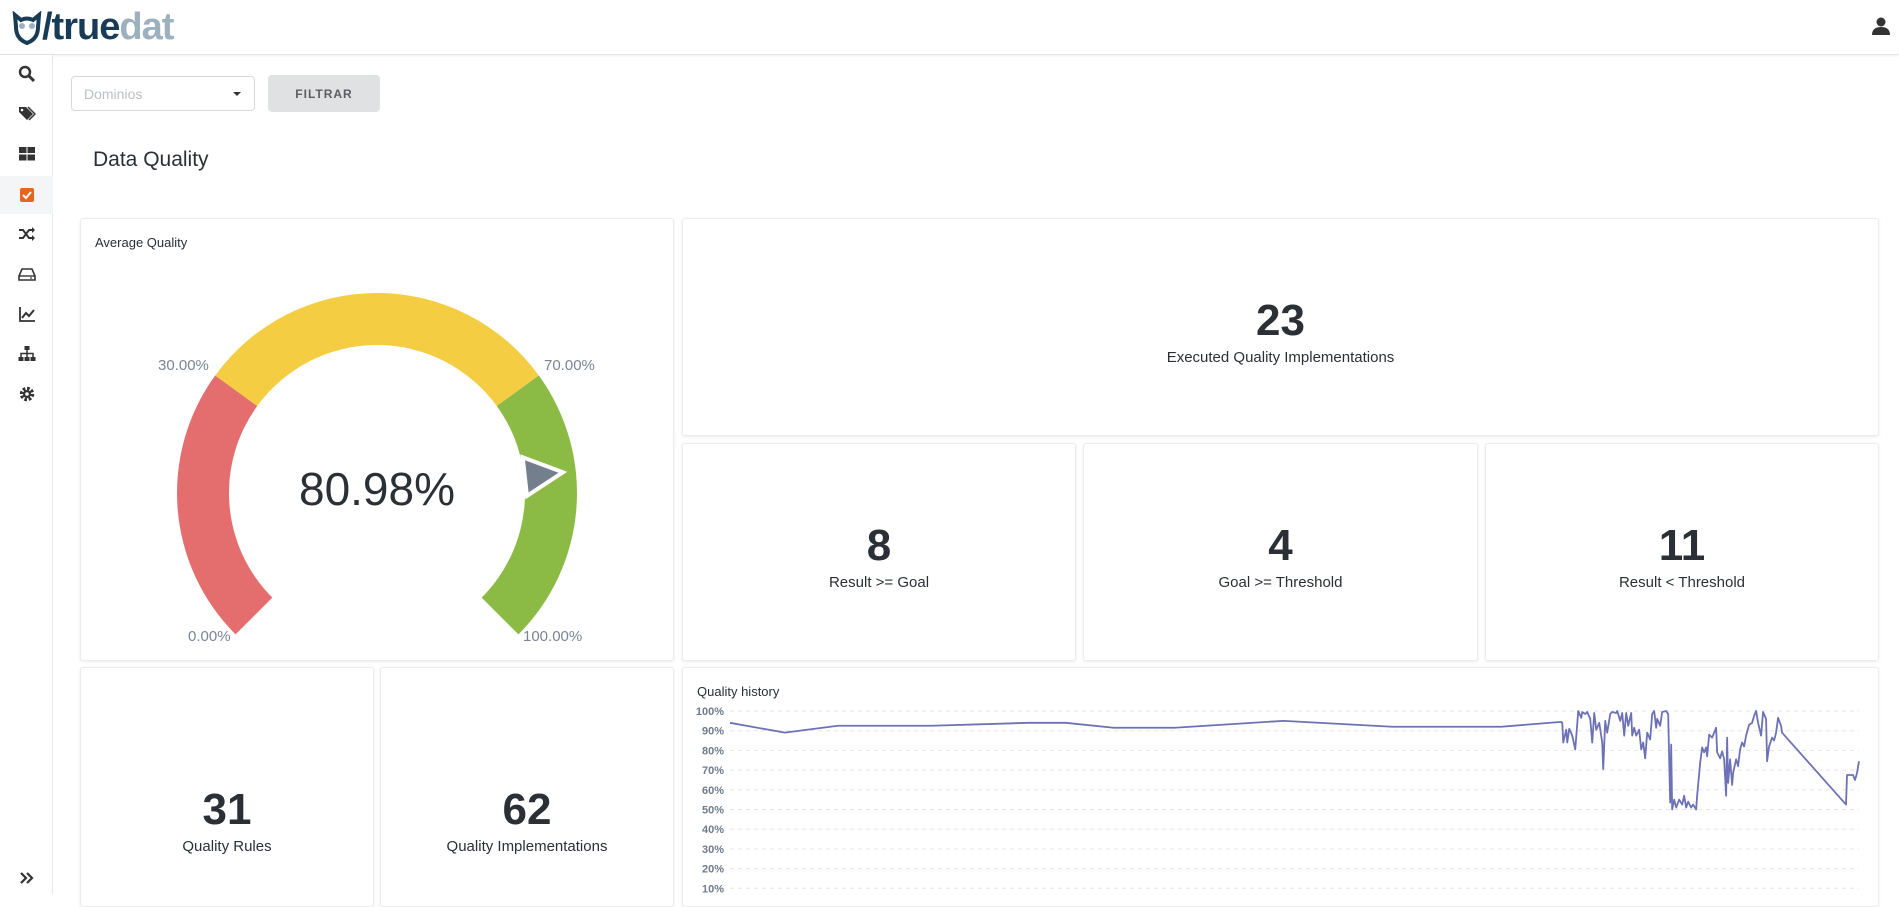  I want to click on y-tick-label: 100%, so click(710, 712).